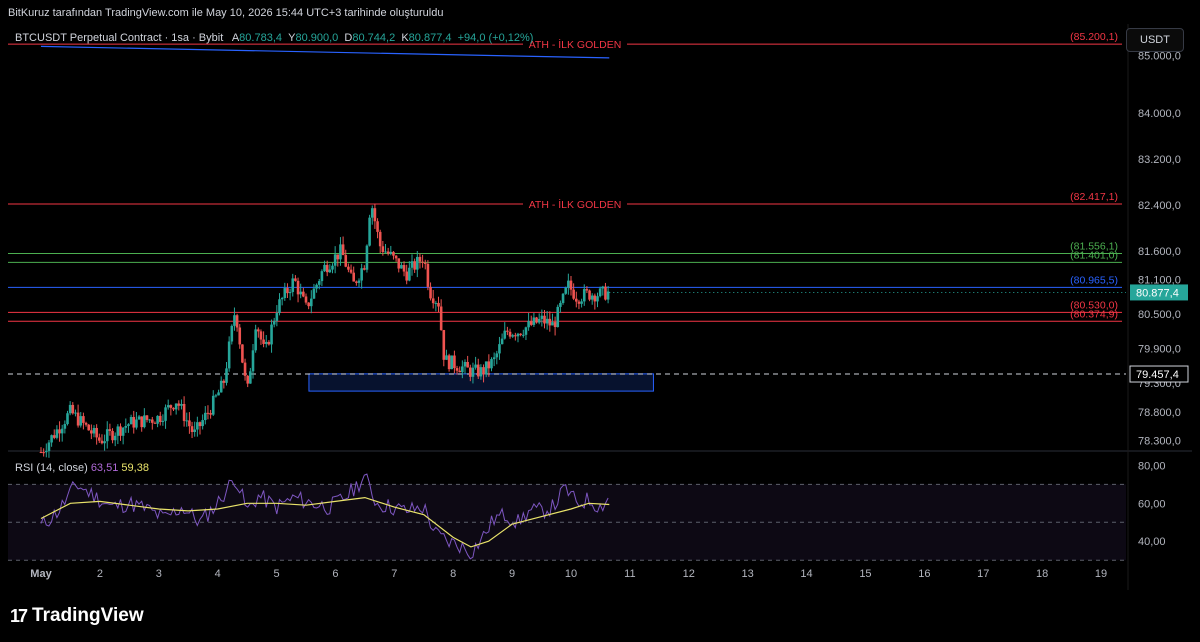 Image resolution: width=1200 pixels, height=642 pixels. What do you see at coordinates (1157, 375) in the screenshot?
I see `dashed-level-label: 79.457,4` at bounding box center [1157, 375].